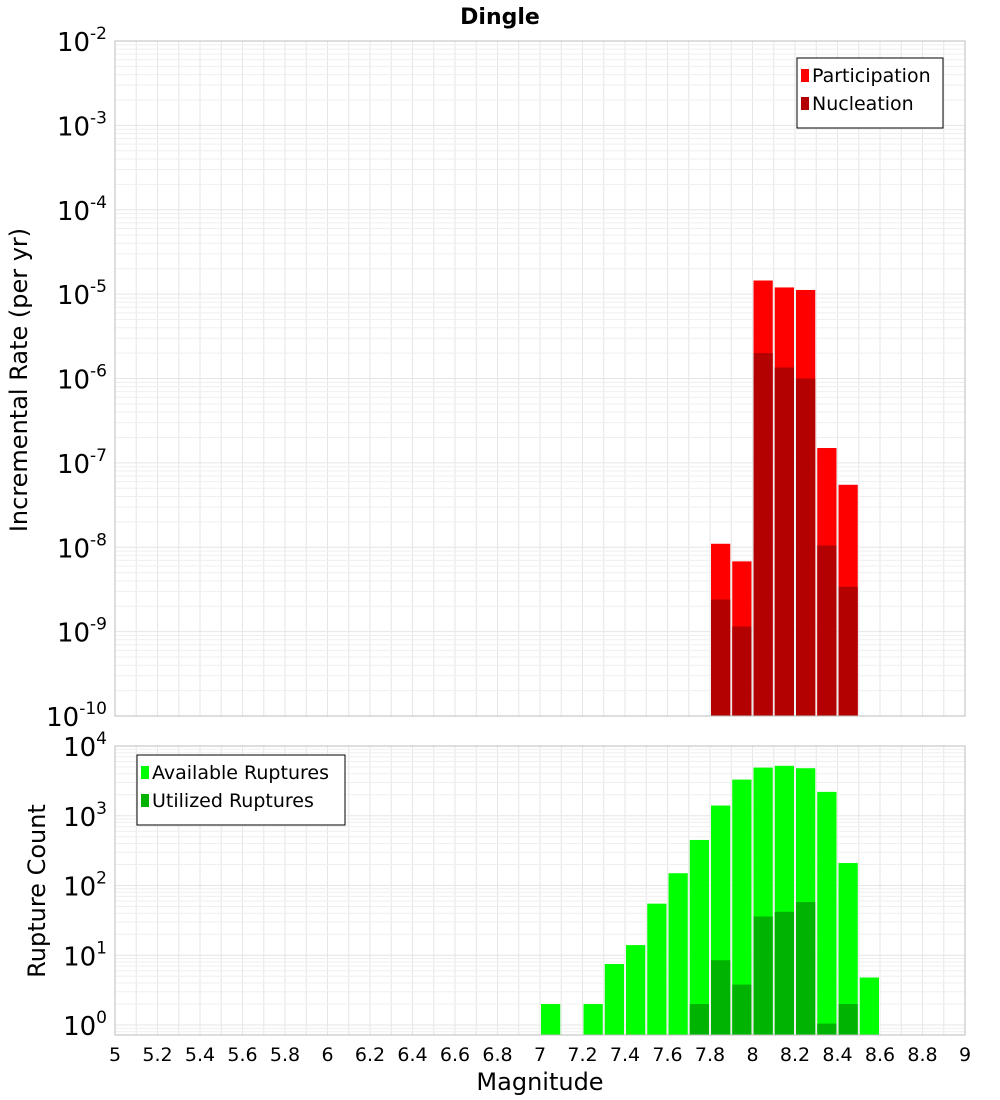 The image size is (1000, 1100). Describe the element at coordinates (101, 1018) in the screenshot. I see `y-tick-exponent: 0` at that location.